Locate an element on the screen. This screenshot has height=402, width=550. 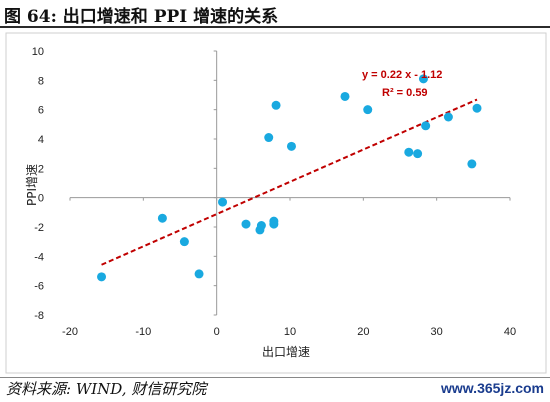
y-axis-label: PPI增速 is located at coordinates (32, 185).